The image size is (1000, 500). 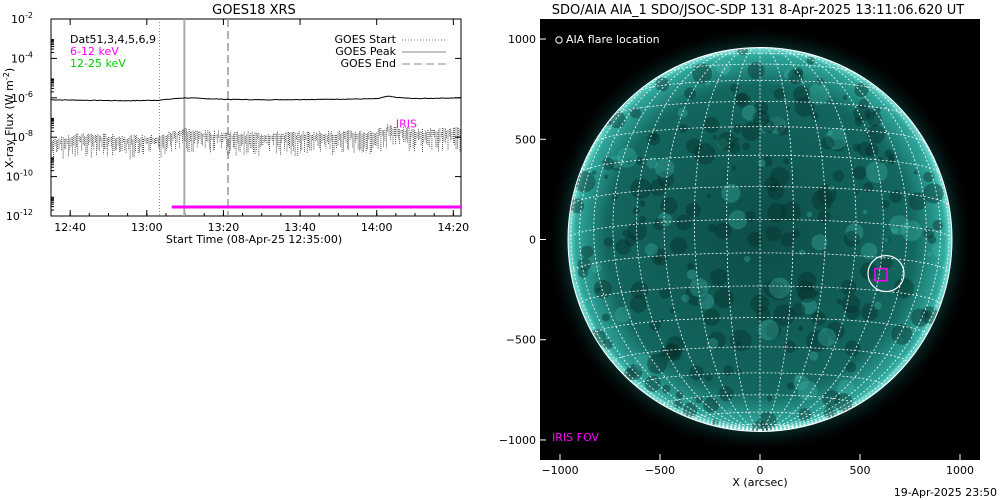 I want to click on goes-y-tick-label: 10⁻⁴, so click(x=22, y=57).